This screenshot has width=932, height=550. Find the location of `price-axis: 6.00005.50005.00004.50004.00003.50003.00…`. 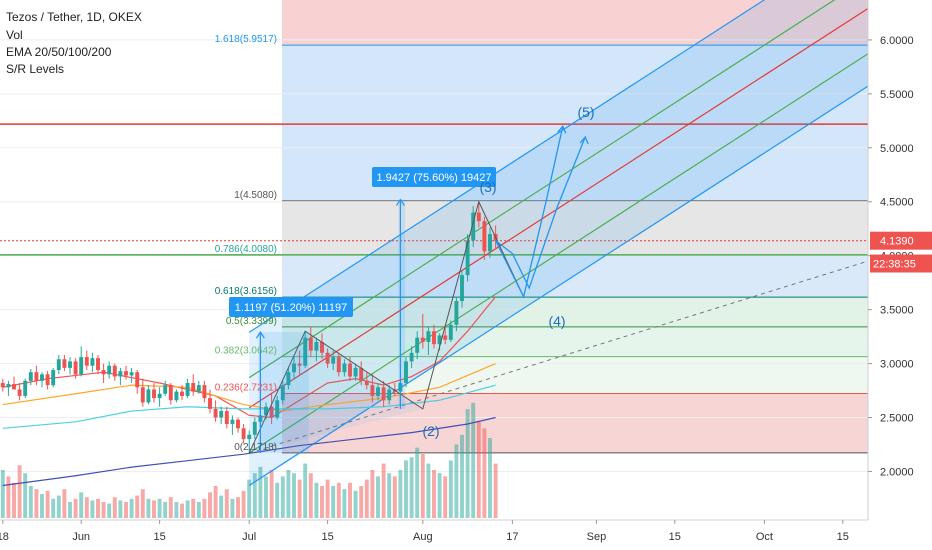

price-axis: 6.00005.50005.00004.50004.00003.50003.00… is located at coordinates (899, 275).